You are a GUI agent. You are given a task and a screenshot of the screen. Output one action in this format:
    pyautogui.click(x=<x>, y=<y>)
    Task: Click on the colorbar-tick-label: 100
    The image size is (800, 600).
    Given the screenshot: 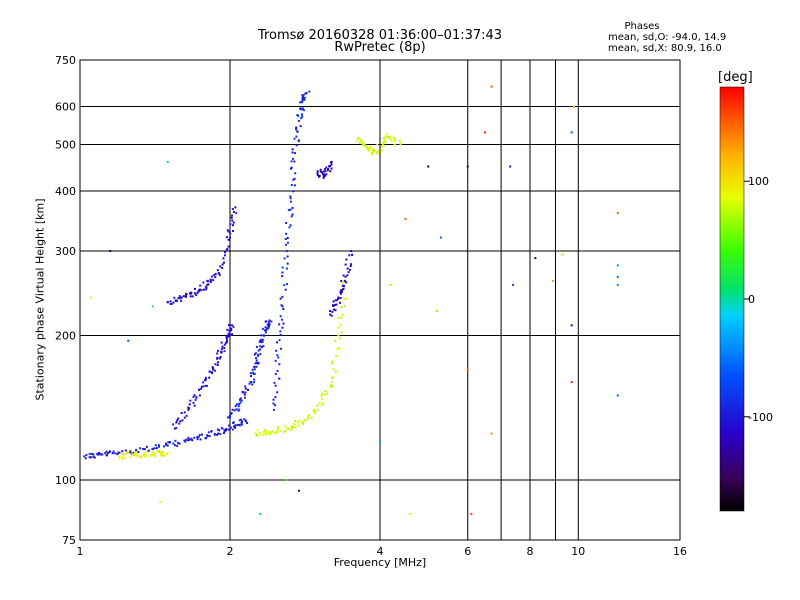 What is the action you would take?
    pyautogui.click(x=758, y=181)
    